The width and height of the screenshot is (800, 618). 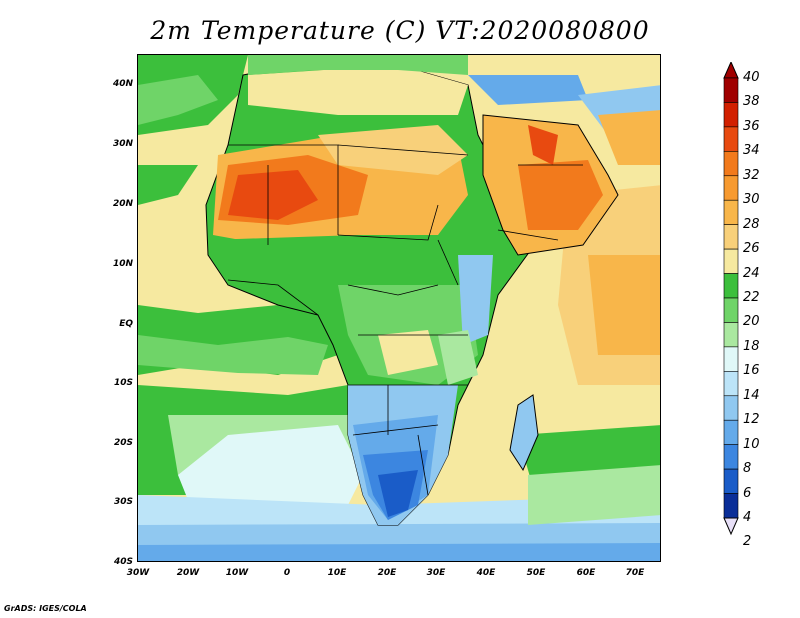 What do you see at coordinates (751, 297) in the screenshot?
I see `colorbar-label: 22` at bounding box center [751, 297].